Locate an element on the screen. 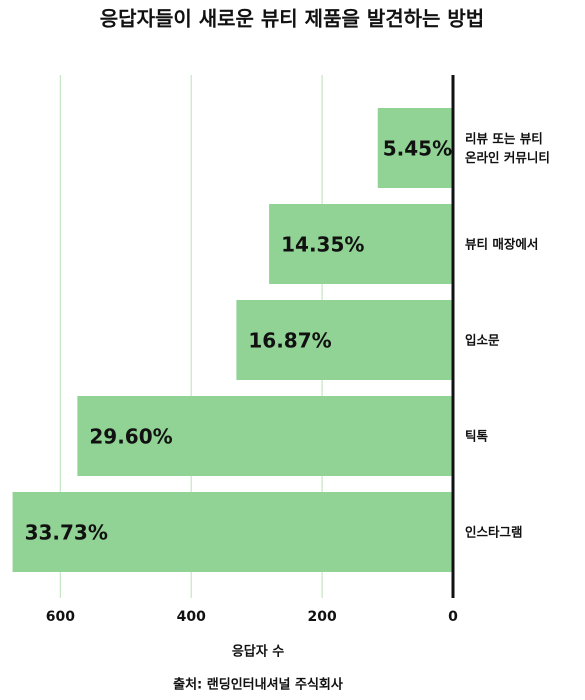 The height and width of the screenshot is (700, 585). x-tick-label: 400 is located at coordinates (191, 617).